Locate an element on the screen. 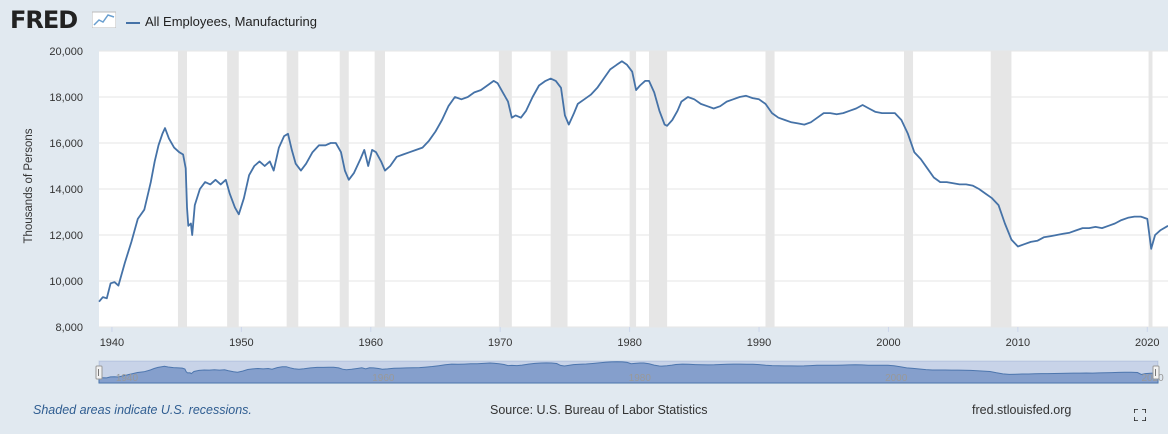  x-tick-label: 2020 is located at coordinates (1147, 343).